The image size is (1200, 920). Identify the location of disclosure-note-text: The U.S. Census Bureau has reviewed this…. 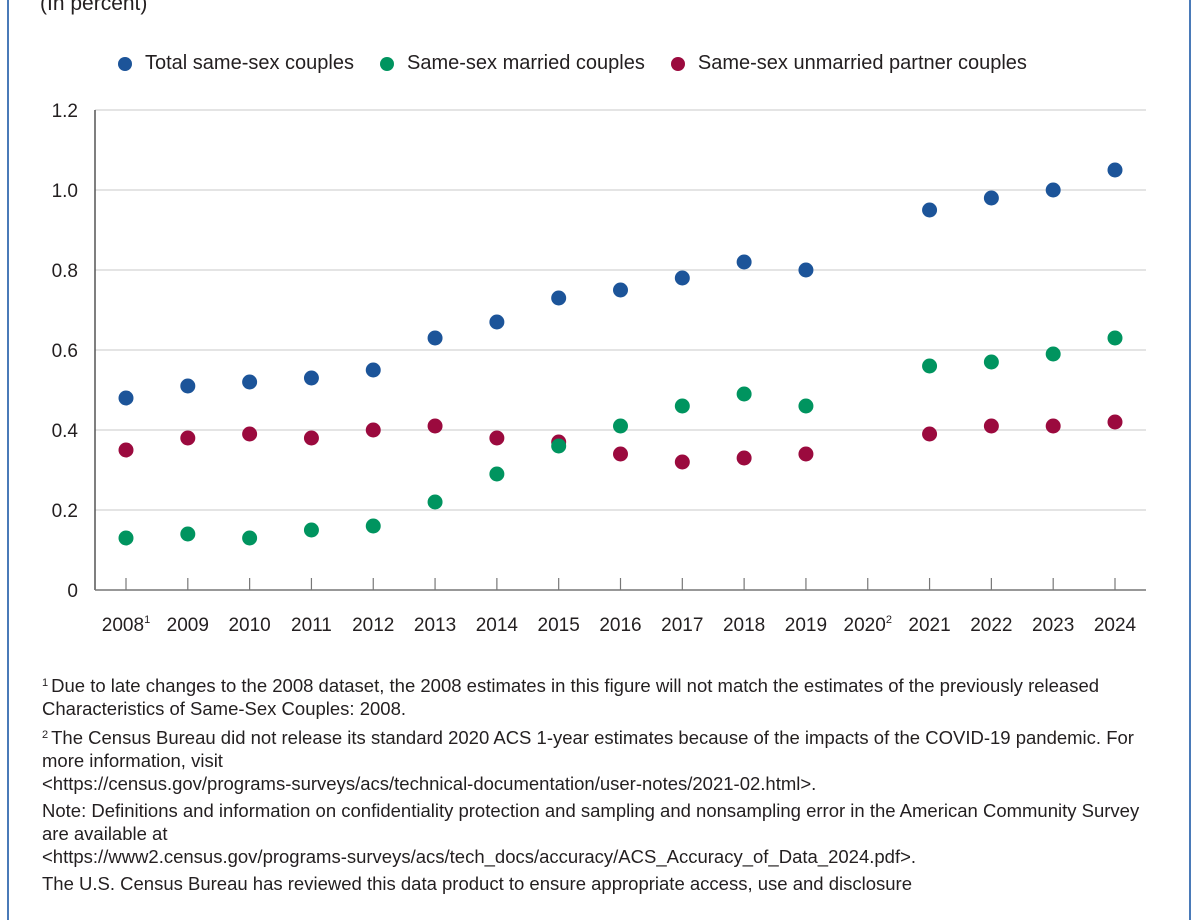
(477, 883).